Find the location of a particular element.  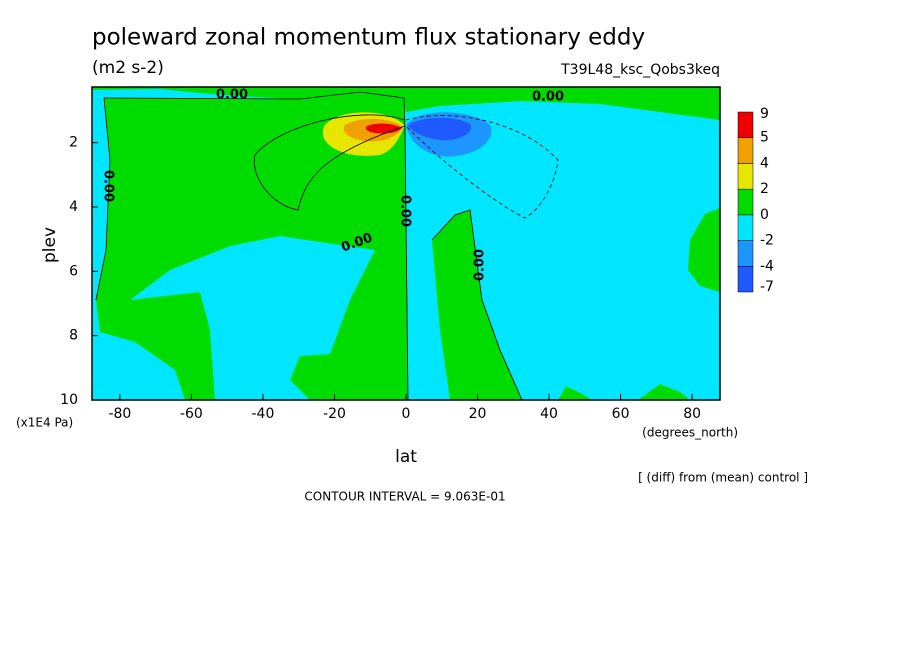

x-tick-label: 0 is located at coordinates (406, 414).